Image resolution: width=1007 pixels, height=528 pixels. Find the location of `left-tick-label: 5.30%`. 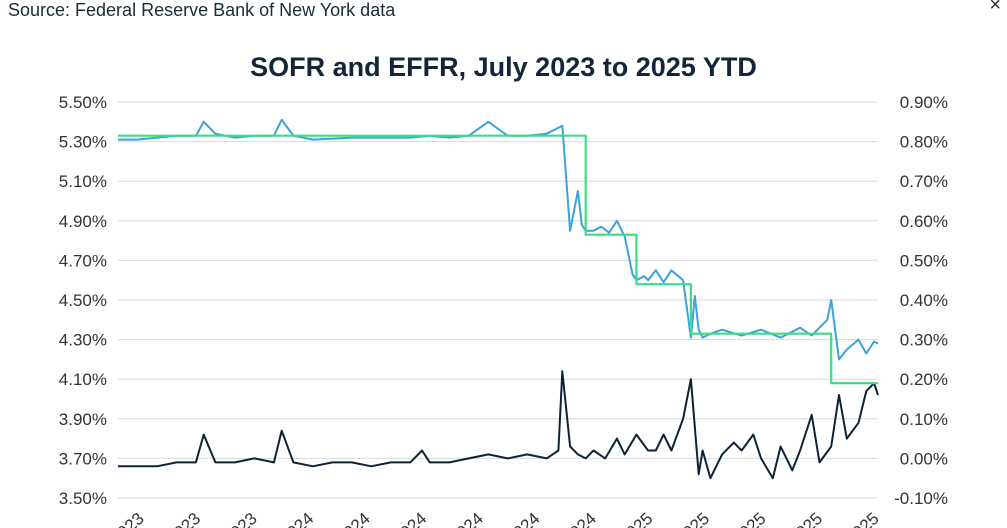

left-tick-label: 5.30% is located at coordinates (83, 142).